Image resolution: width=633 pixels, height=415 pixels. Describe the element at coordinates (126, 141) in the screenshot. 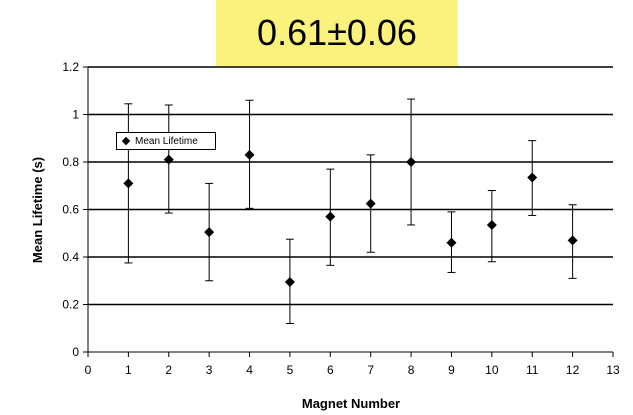

I see `legend-marker-icon` at that location.